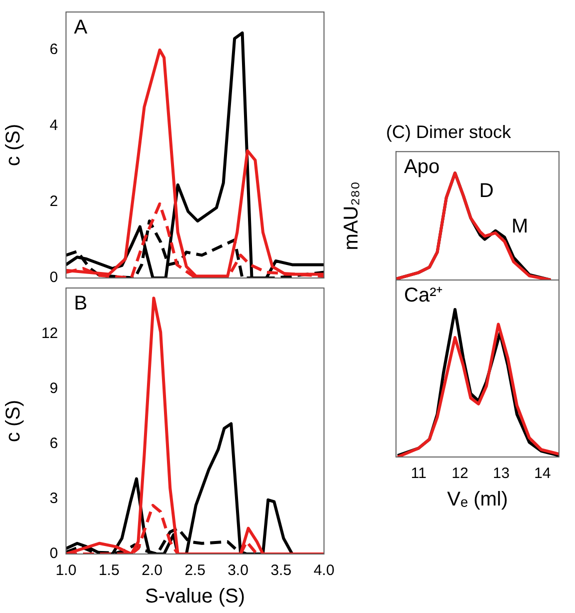 Image resolution: width=575 pixels, height=613 pixels. What do you see at coordinates (54, 499) in the screenshot?
I see `y-tick-label: 3` at bounding box center [54, 499].